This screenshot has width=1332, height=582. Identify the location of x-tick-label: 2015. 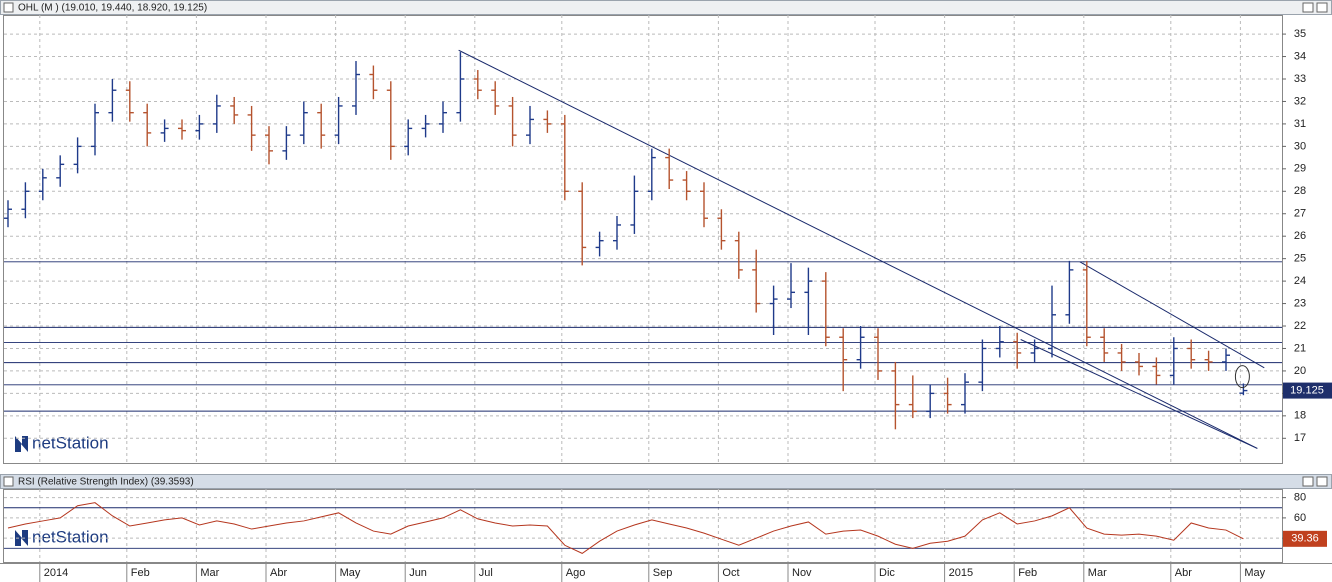
(961, 573).